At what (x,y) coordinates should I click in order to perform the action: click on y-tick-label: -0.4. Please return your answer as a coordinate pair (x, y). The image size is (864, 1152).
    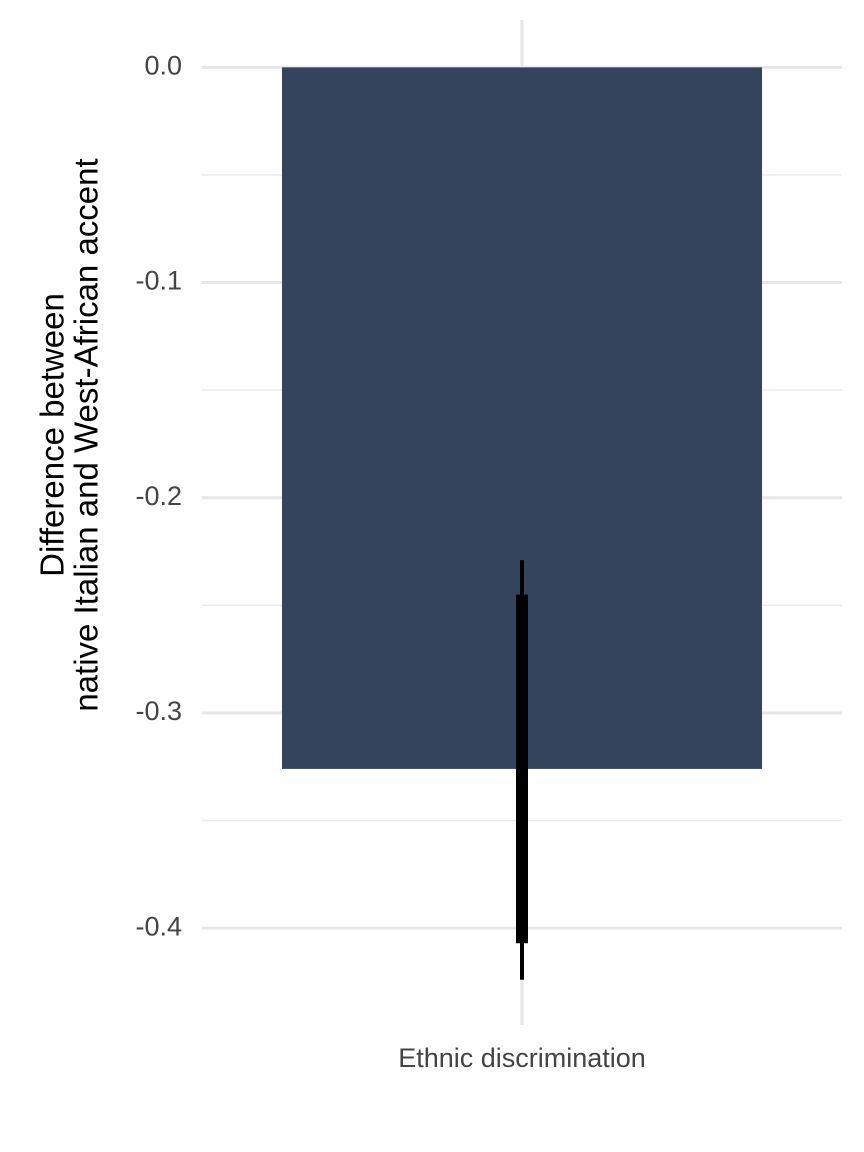
    Looking at the image, I should click on (158, 926).